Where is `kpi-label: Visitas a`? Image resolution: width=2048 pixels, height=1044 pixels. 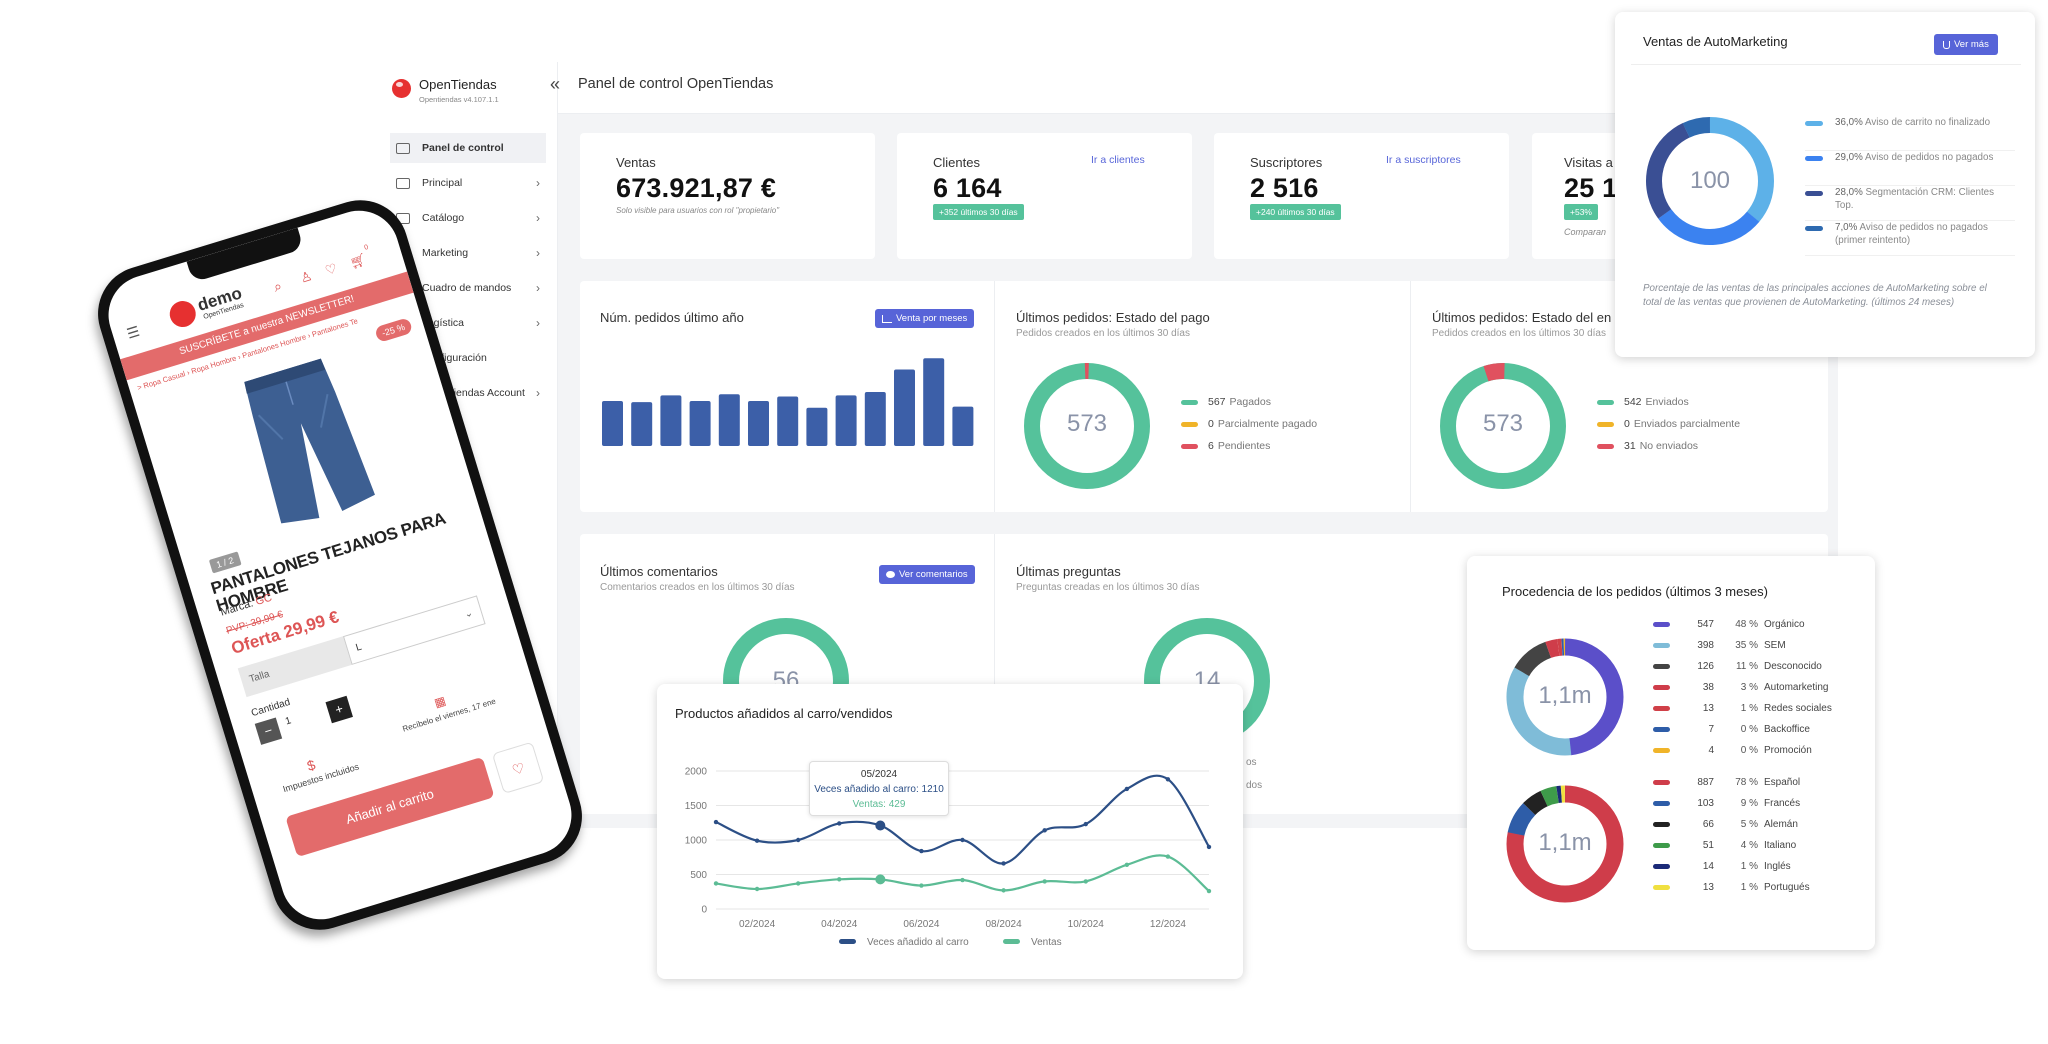 kpi-label: Visitas a is located at coordinates (1588, 162).